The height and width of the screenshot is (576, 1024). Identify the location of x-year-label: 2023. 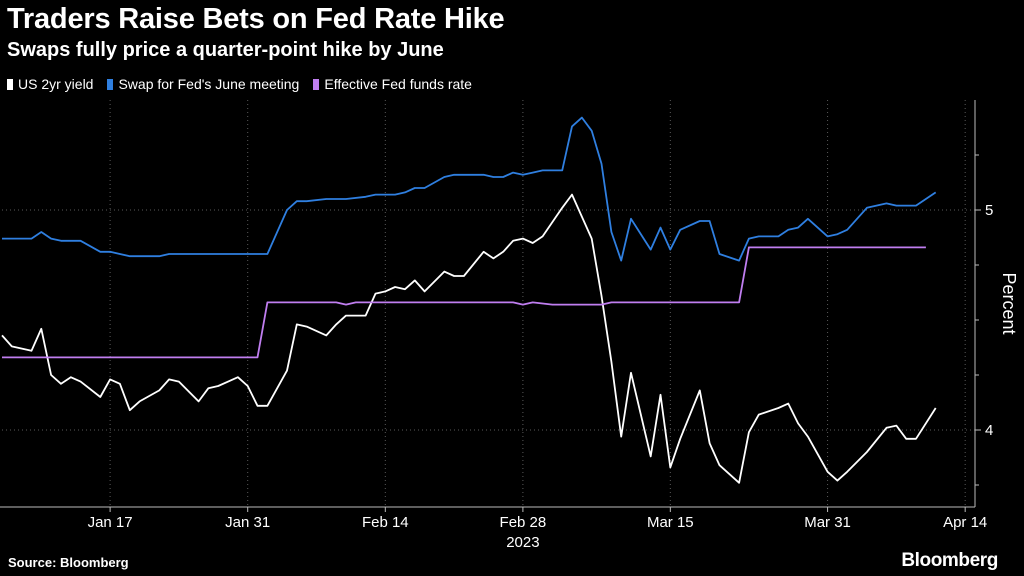
(522, 542).